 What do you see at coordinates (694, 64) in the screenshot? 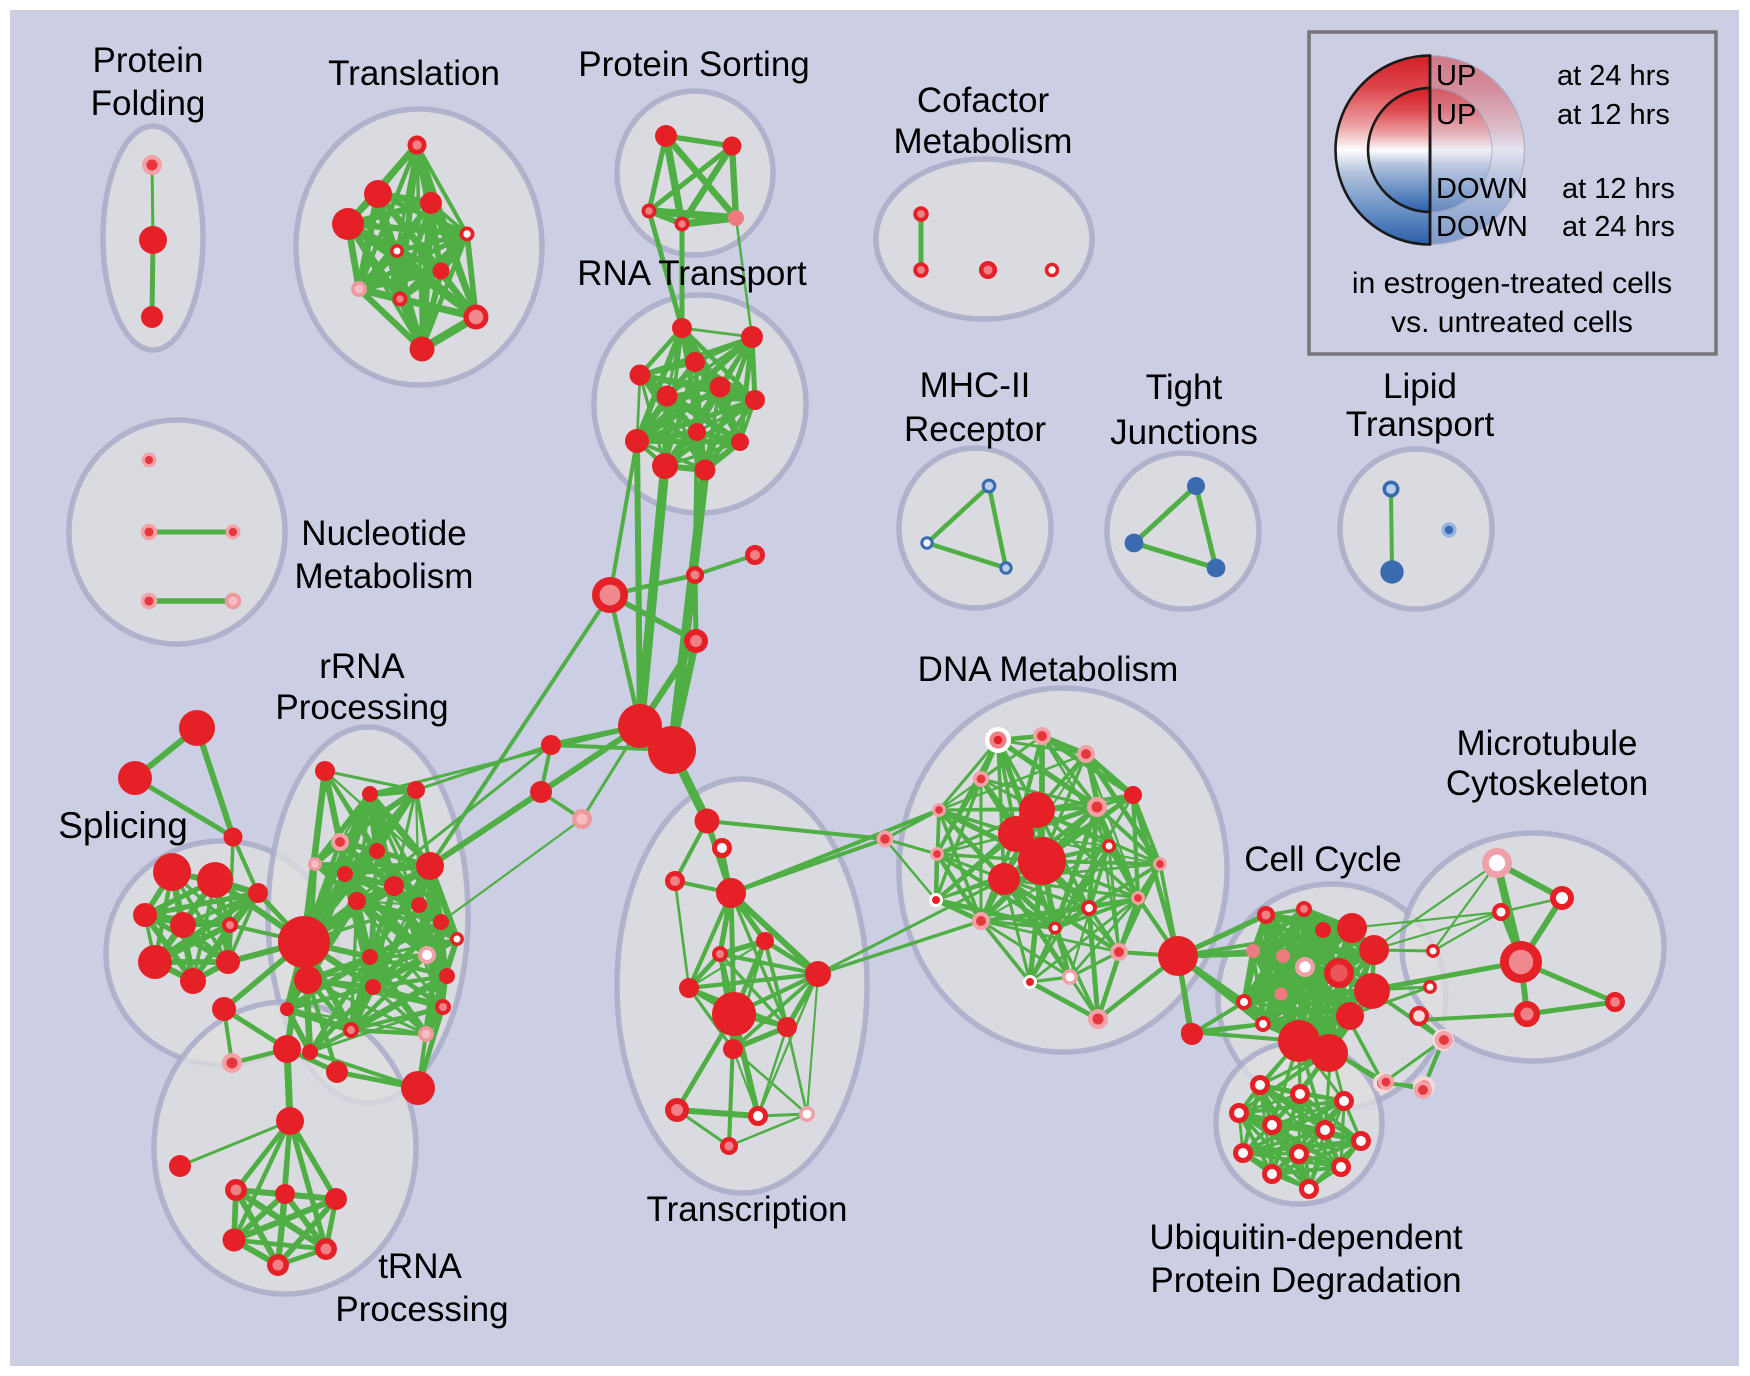
I see `svg-text: Protein Sorting` at bounding box center [694, 64].